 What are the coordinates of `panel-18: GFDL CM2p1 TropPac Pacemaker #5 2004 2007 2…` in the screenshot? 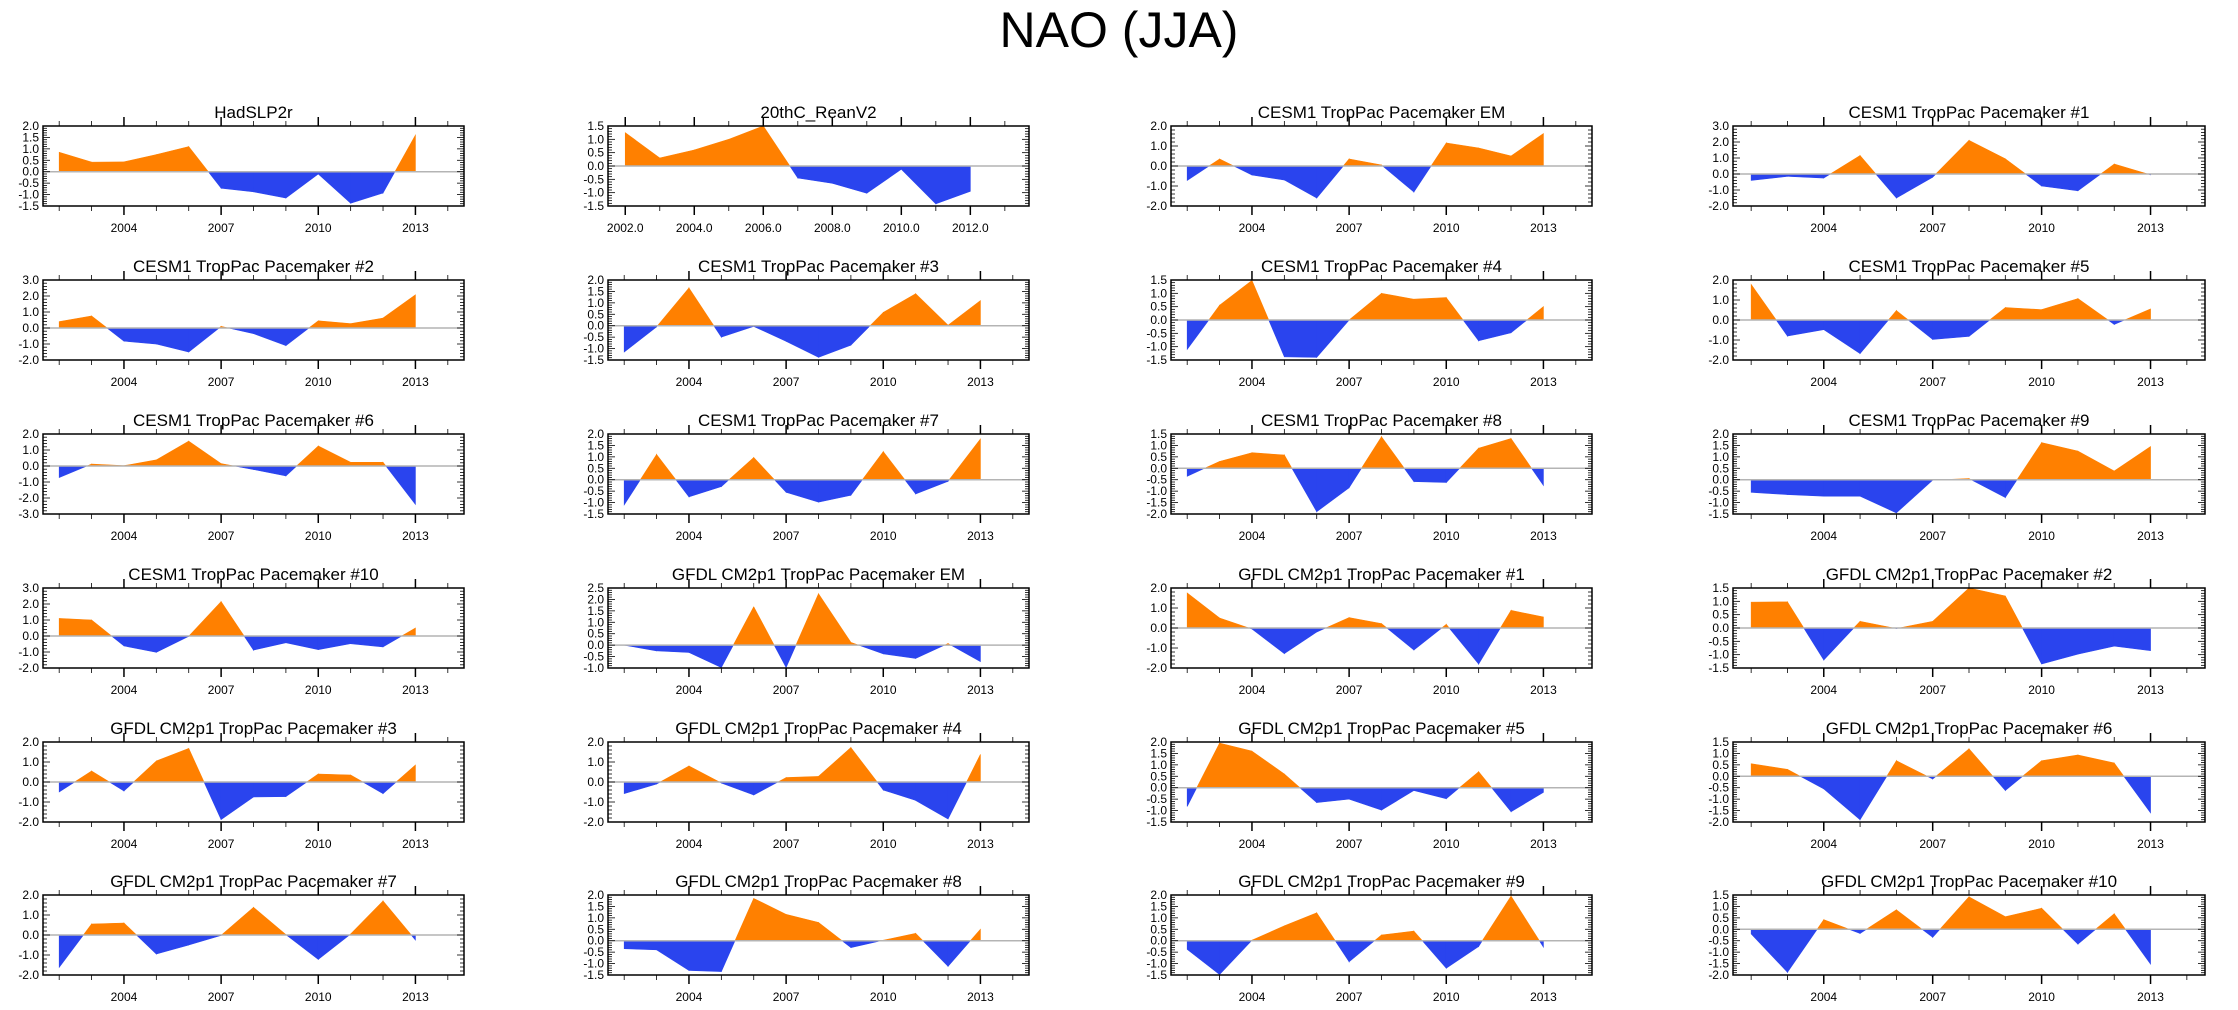 It's located at (1369, 785).